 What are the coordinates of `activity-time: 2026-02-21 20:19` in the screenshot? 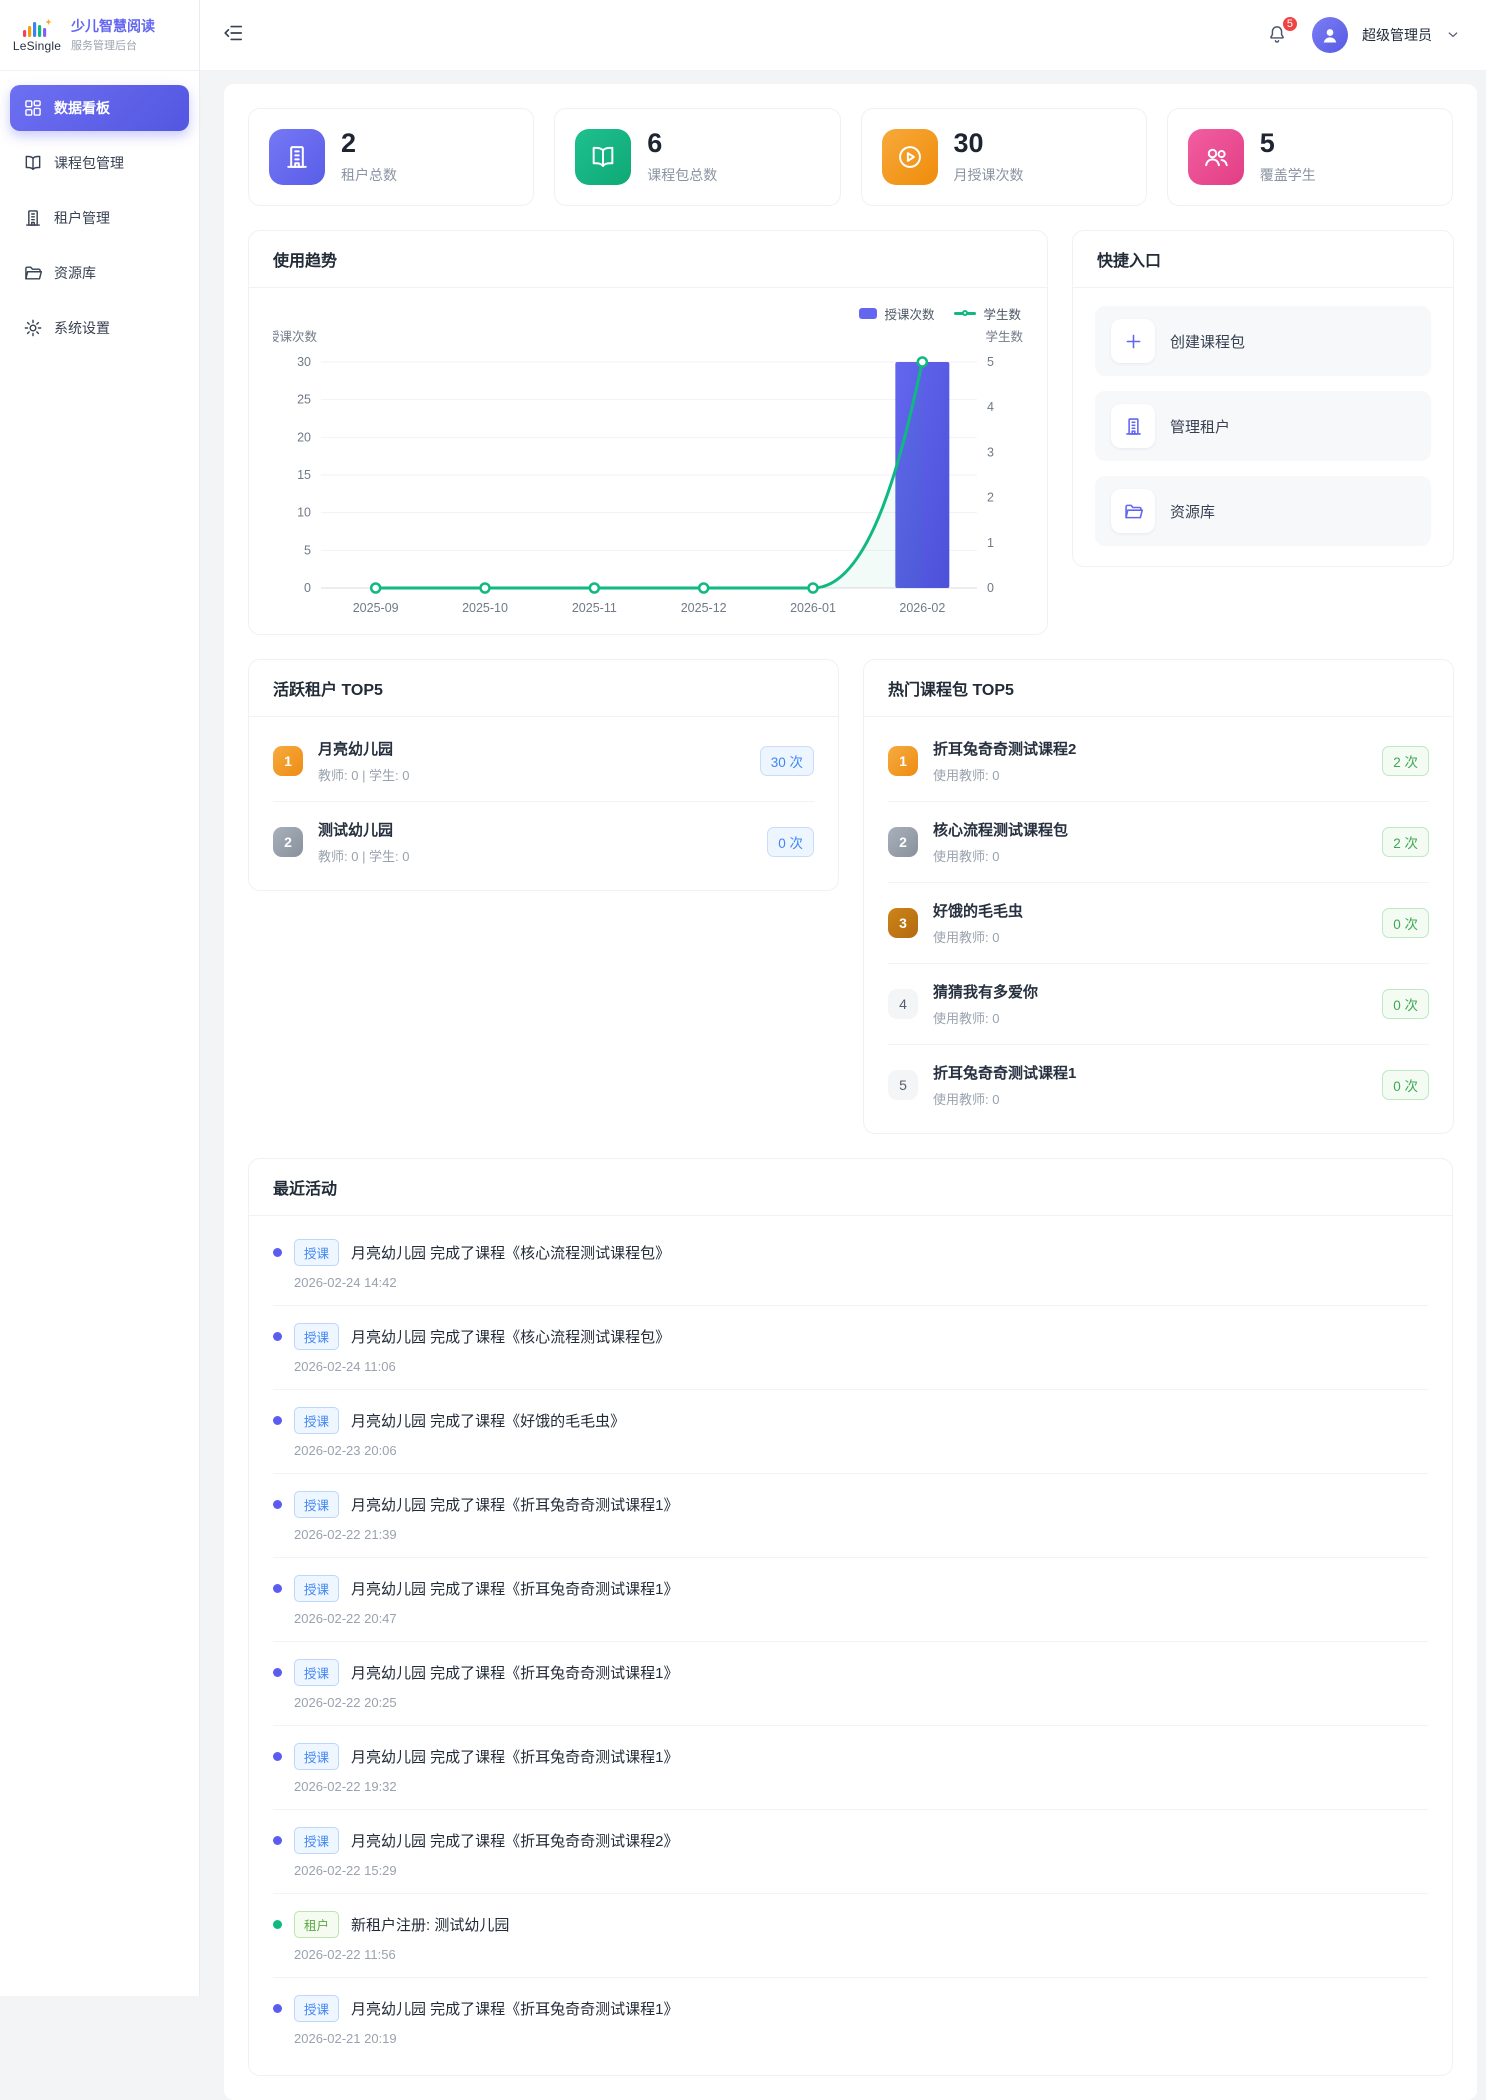 It's located at (345, 2038).